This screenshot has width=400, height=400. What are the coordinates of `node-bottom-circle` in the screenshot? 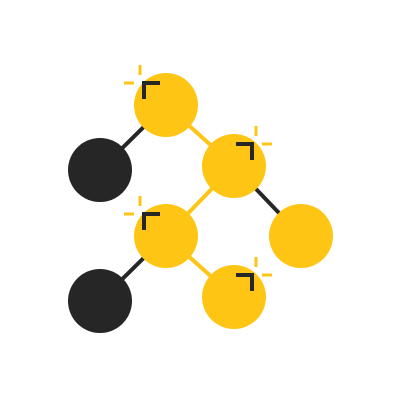 It's located at (234, 297).